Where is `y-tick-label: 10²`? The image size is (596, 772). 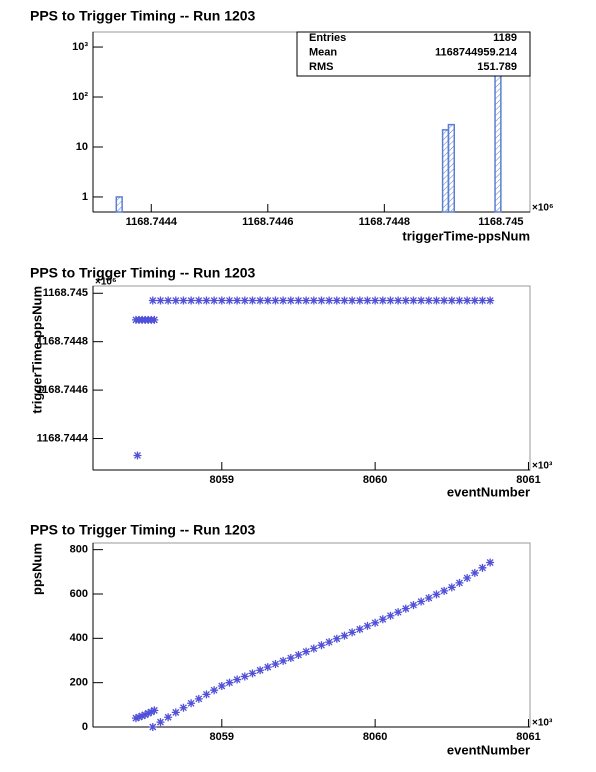 y-tick-label: 10² is located at coordinates (80, 97).